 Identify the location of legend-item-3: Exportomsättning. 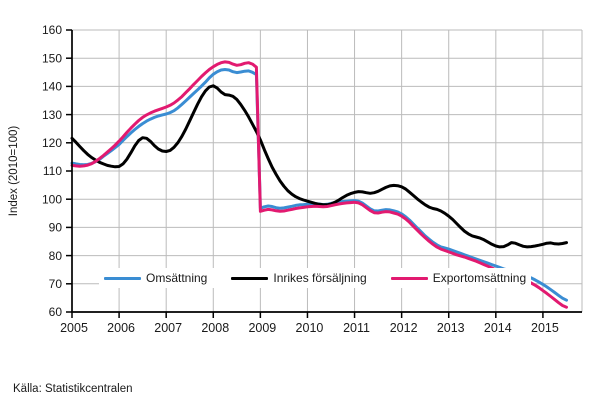
(458, 278).